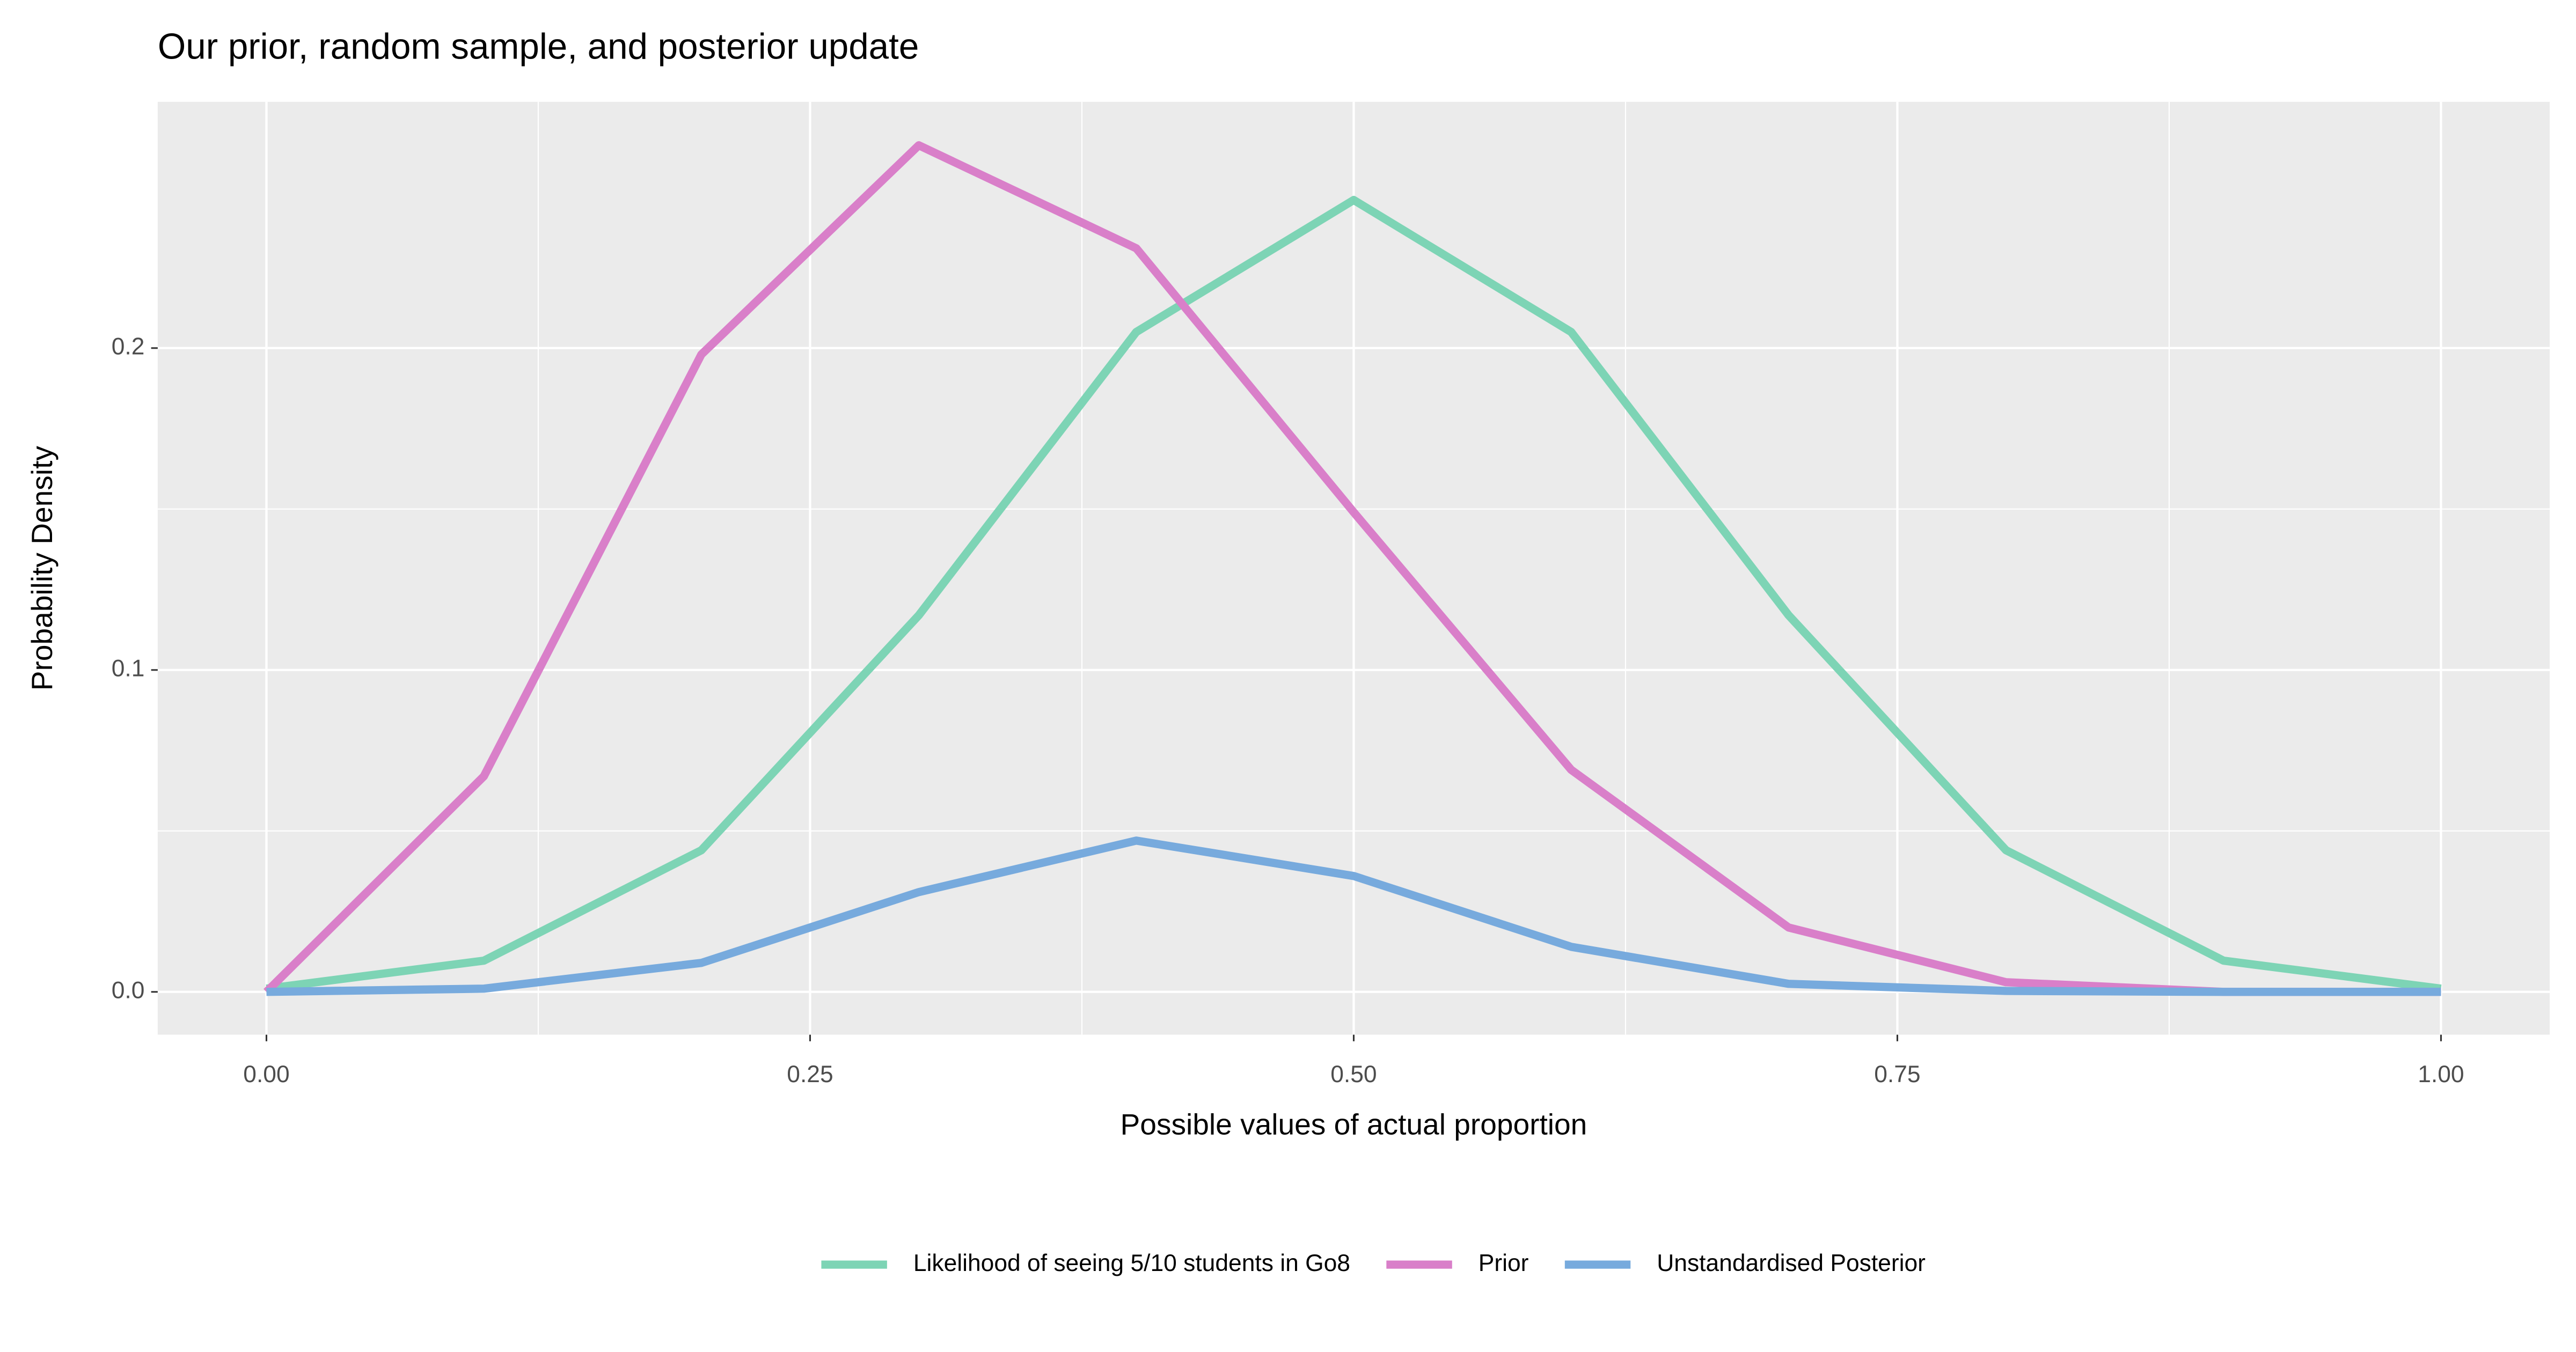 The width and height of the screenshot is (2576, 1352). Describe the element at coordinates (1353, 916) in the screenshot. I see `series-line` at that location.